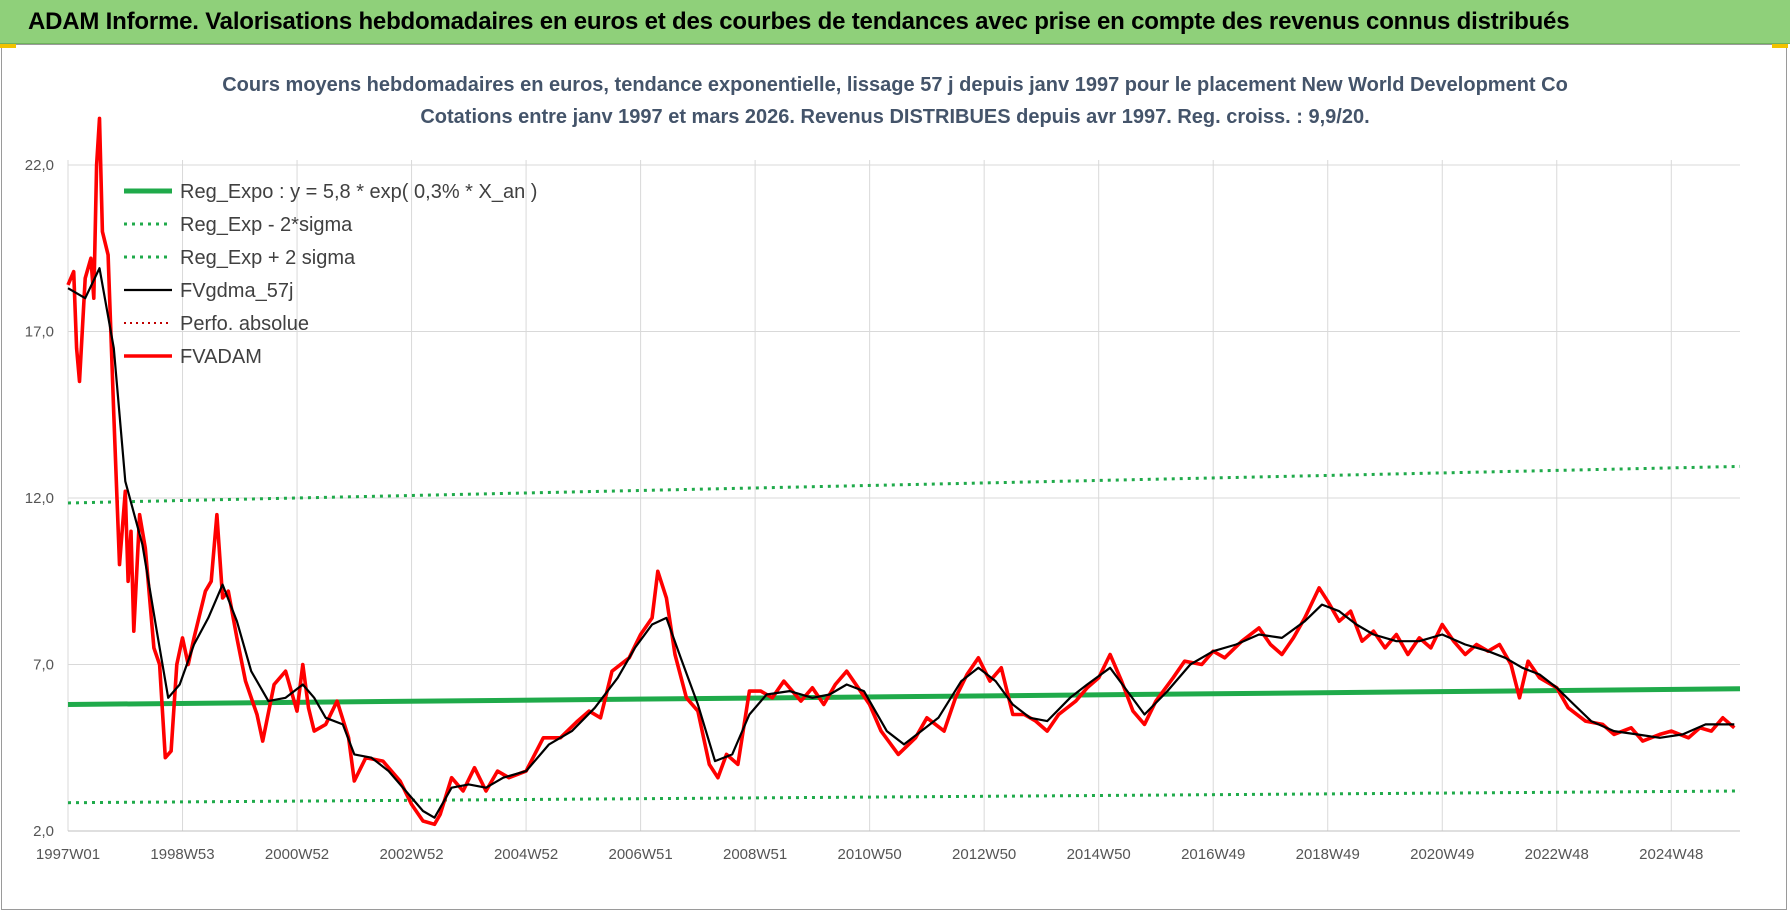 The width and height of the screenshot is (1790, 912). I want to click on x-tick-label: 2008W51, so click(755, 854).